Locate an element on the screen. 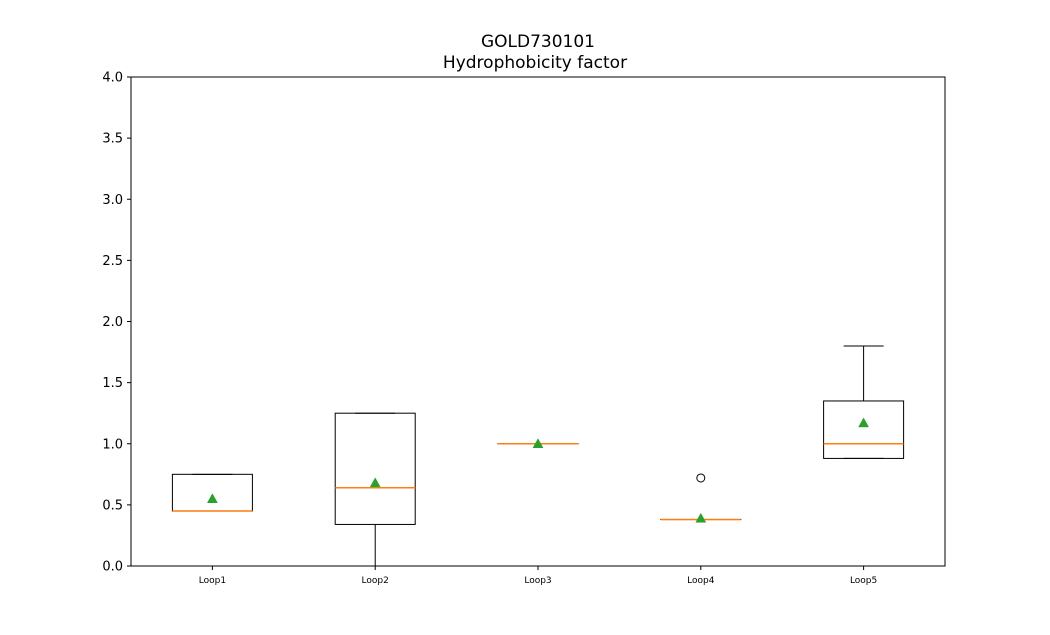 This screenshot has height=635, width=1050. box-loop2 is located at coordinates (375, 489).